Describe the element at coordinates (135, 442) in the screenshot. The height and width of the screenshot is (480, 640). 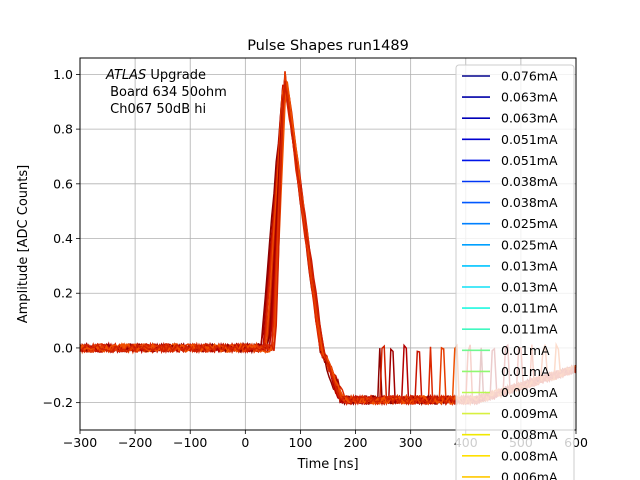
I see `x-tick-label: −200` at that location.